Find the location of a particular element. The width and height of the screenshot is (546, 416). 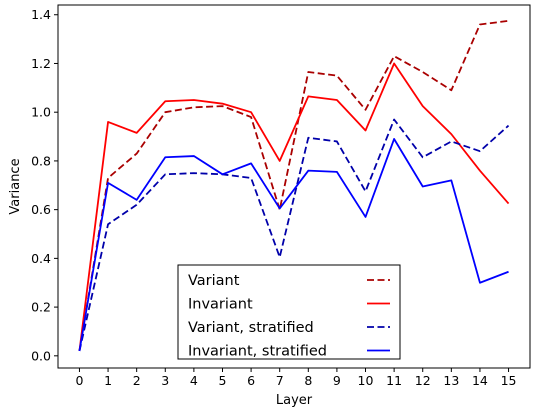

y-axis-label: Variance is located at coordinates (15, 186).